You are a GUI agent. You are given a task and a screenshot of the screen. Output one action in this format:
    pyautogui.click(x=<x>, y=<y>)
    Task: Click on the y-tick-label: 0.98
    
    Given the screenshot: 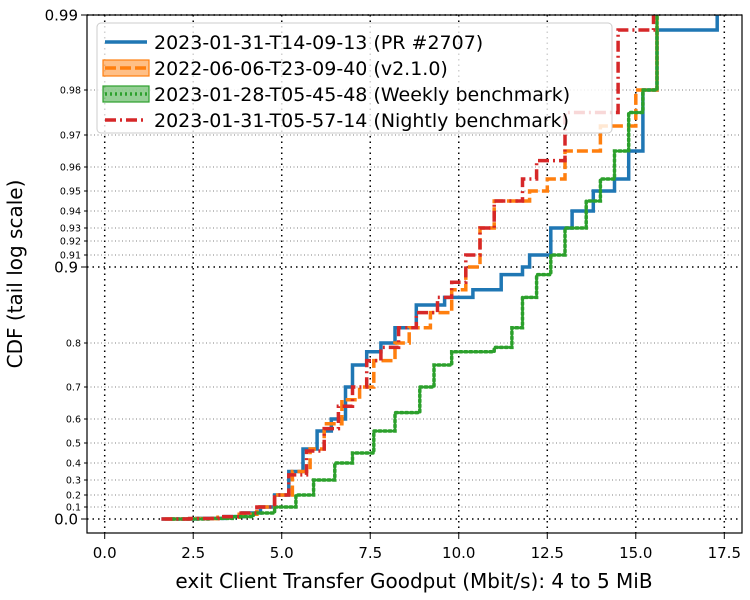 What is the action you would take?
    pyautogui.click(x=70, y=91)
    